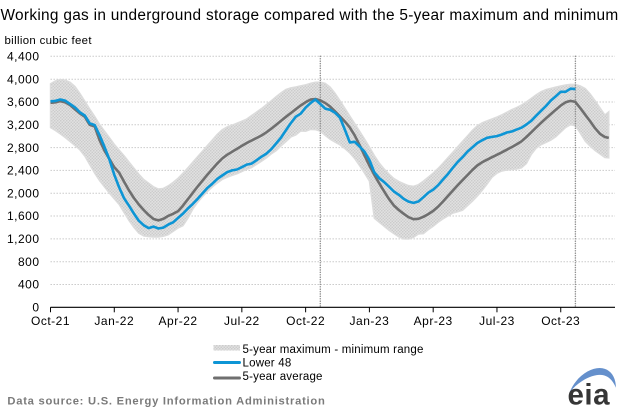 The image size is (623, 415). Describe the element at coordinates (23, 239) in the screenshot. I see `svg-text: 1,200` at that location.